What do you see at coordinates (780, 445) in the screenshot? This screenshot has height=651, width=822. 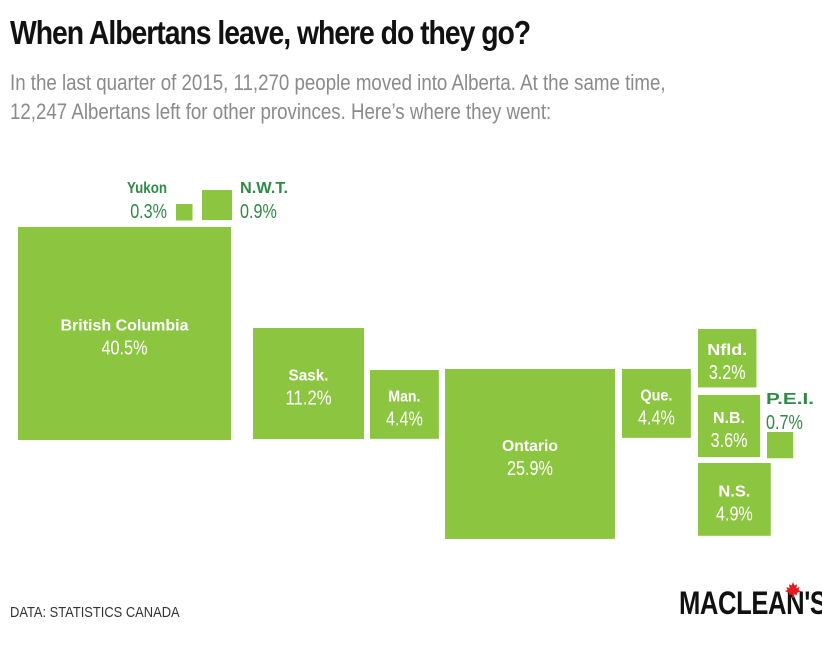 I see `box-p-e-i` at bounding box center [780, 445].